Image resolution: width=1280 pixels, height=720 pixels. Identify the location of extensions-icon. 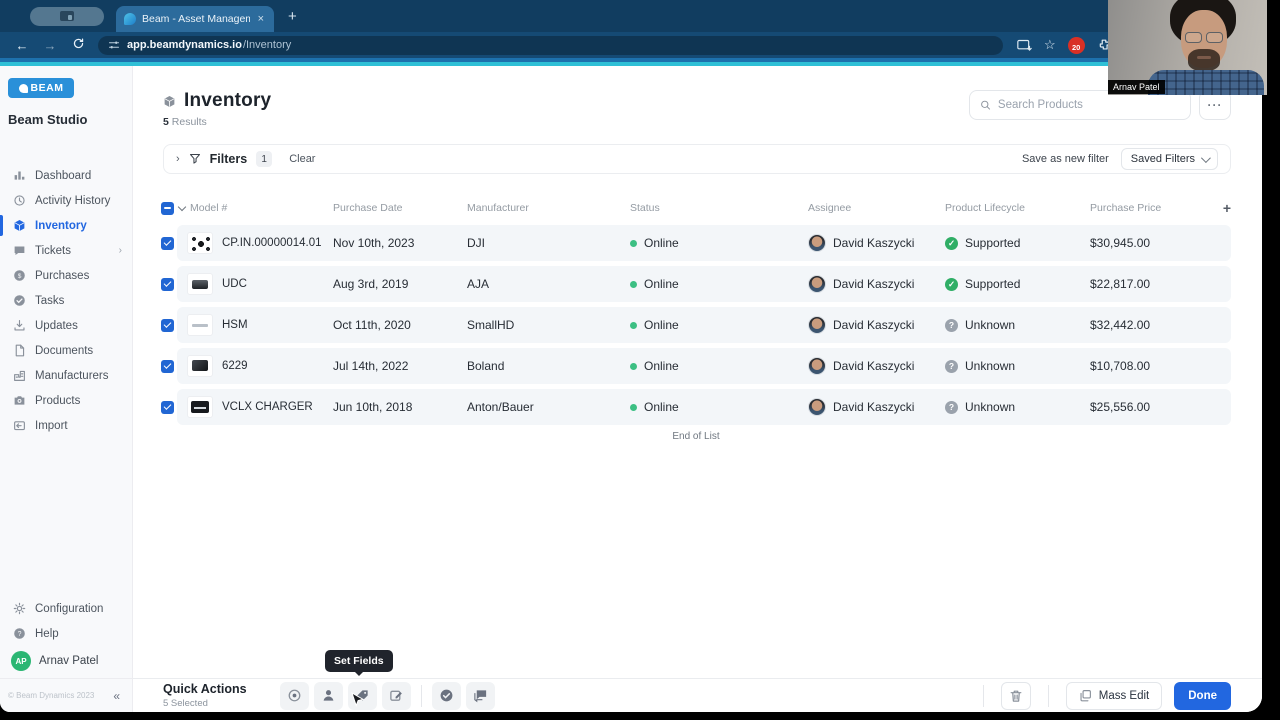
(1104, 45).